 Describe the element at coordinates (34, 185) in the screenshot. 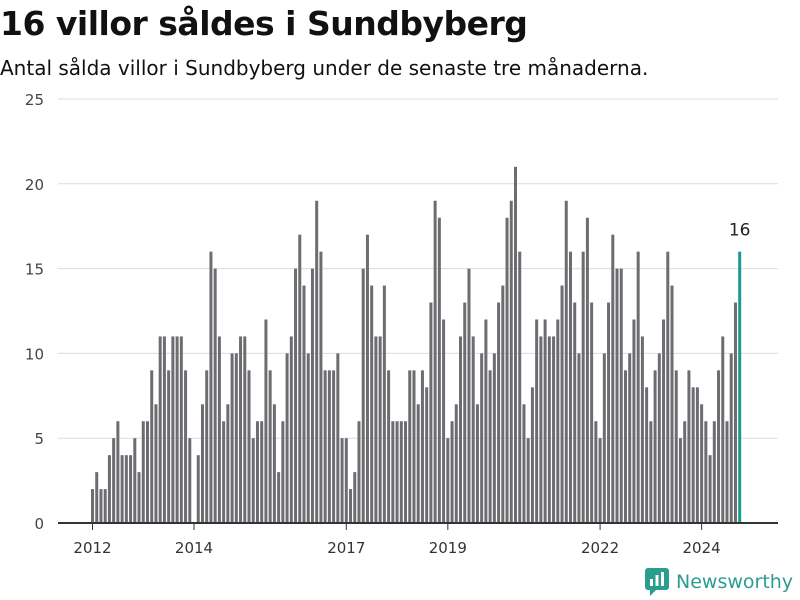

I see `y-tick-label: 20` at that location.